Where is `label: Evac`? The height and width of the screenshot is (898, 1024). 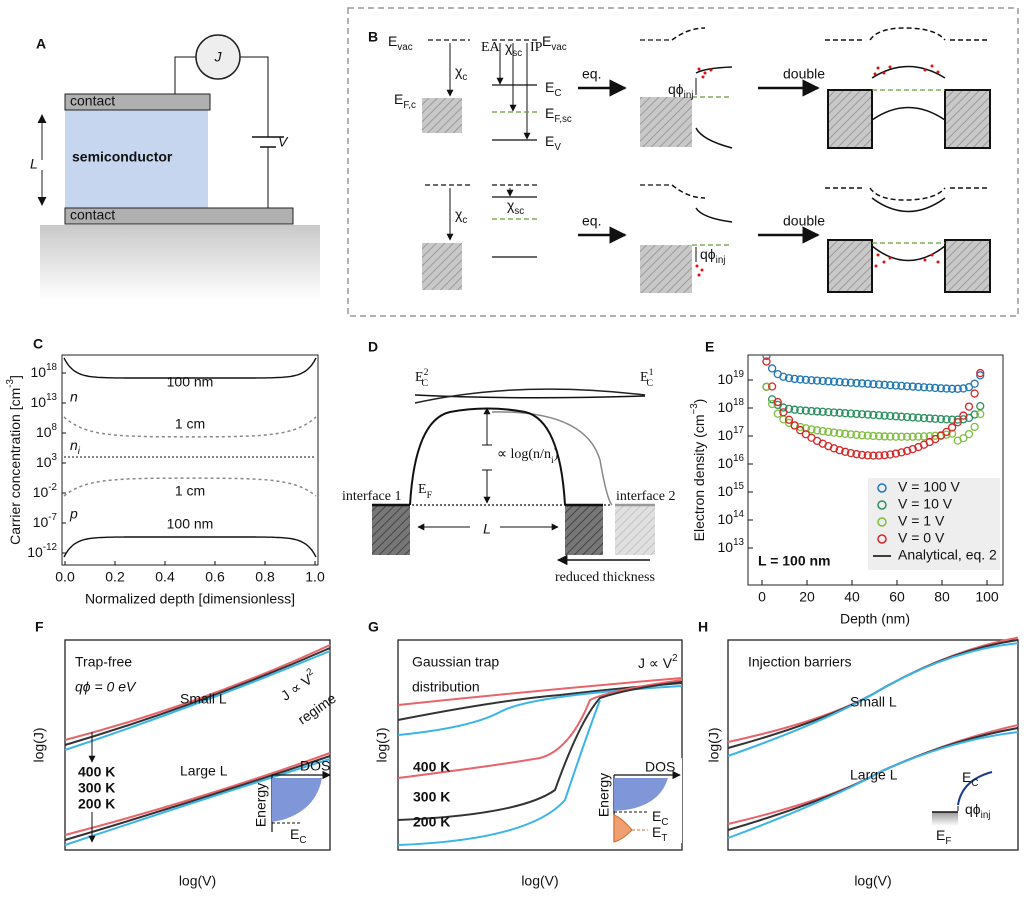
label: Evac is located at coordinates (554, 43).